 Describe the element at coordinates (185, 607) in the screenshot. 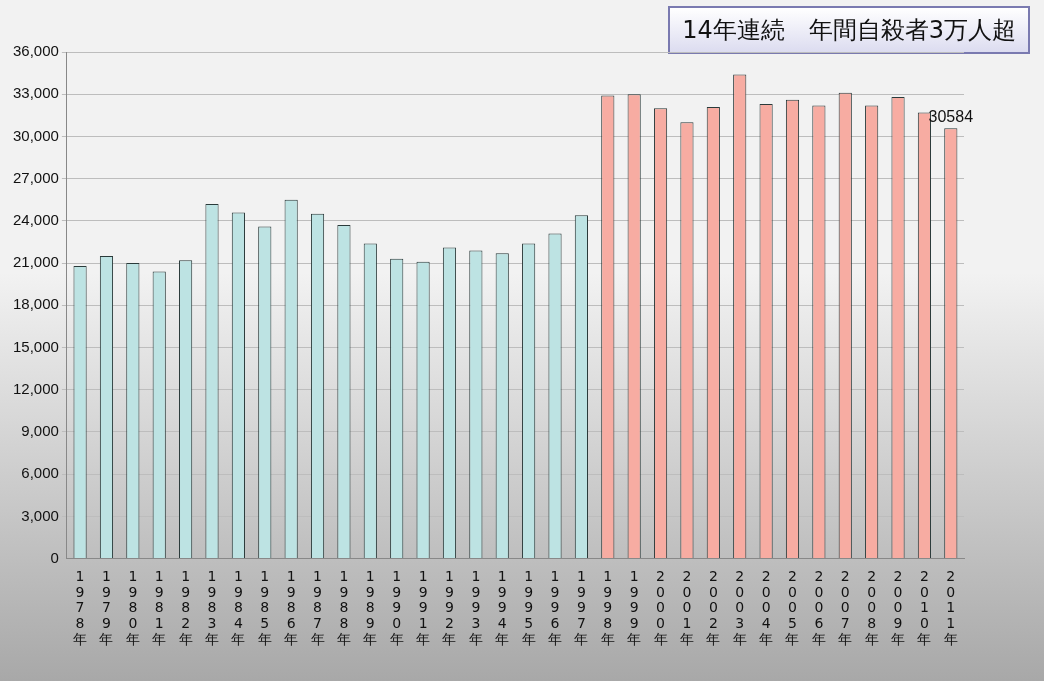

I see `x-tick-label: 1982年` at that location.